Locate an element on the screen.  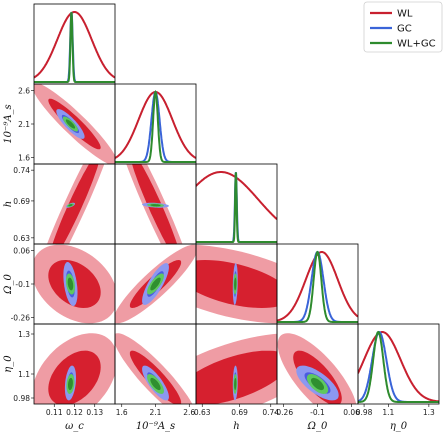
contour-panel-As-Om0 is located at coordinates (155, 284).